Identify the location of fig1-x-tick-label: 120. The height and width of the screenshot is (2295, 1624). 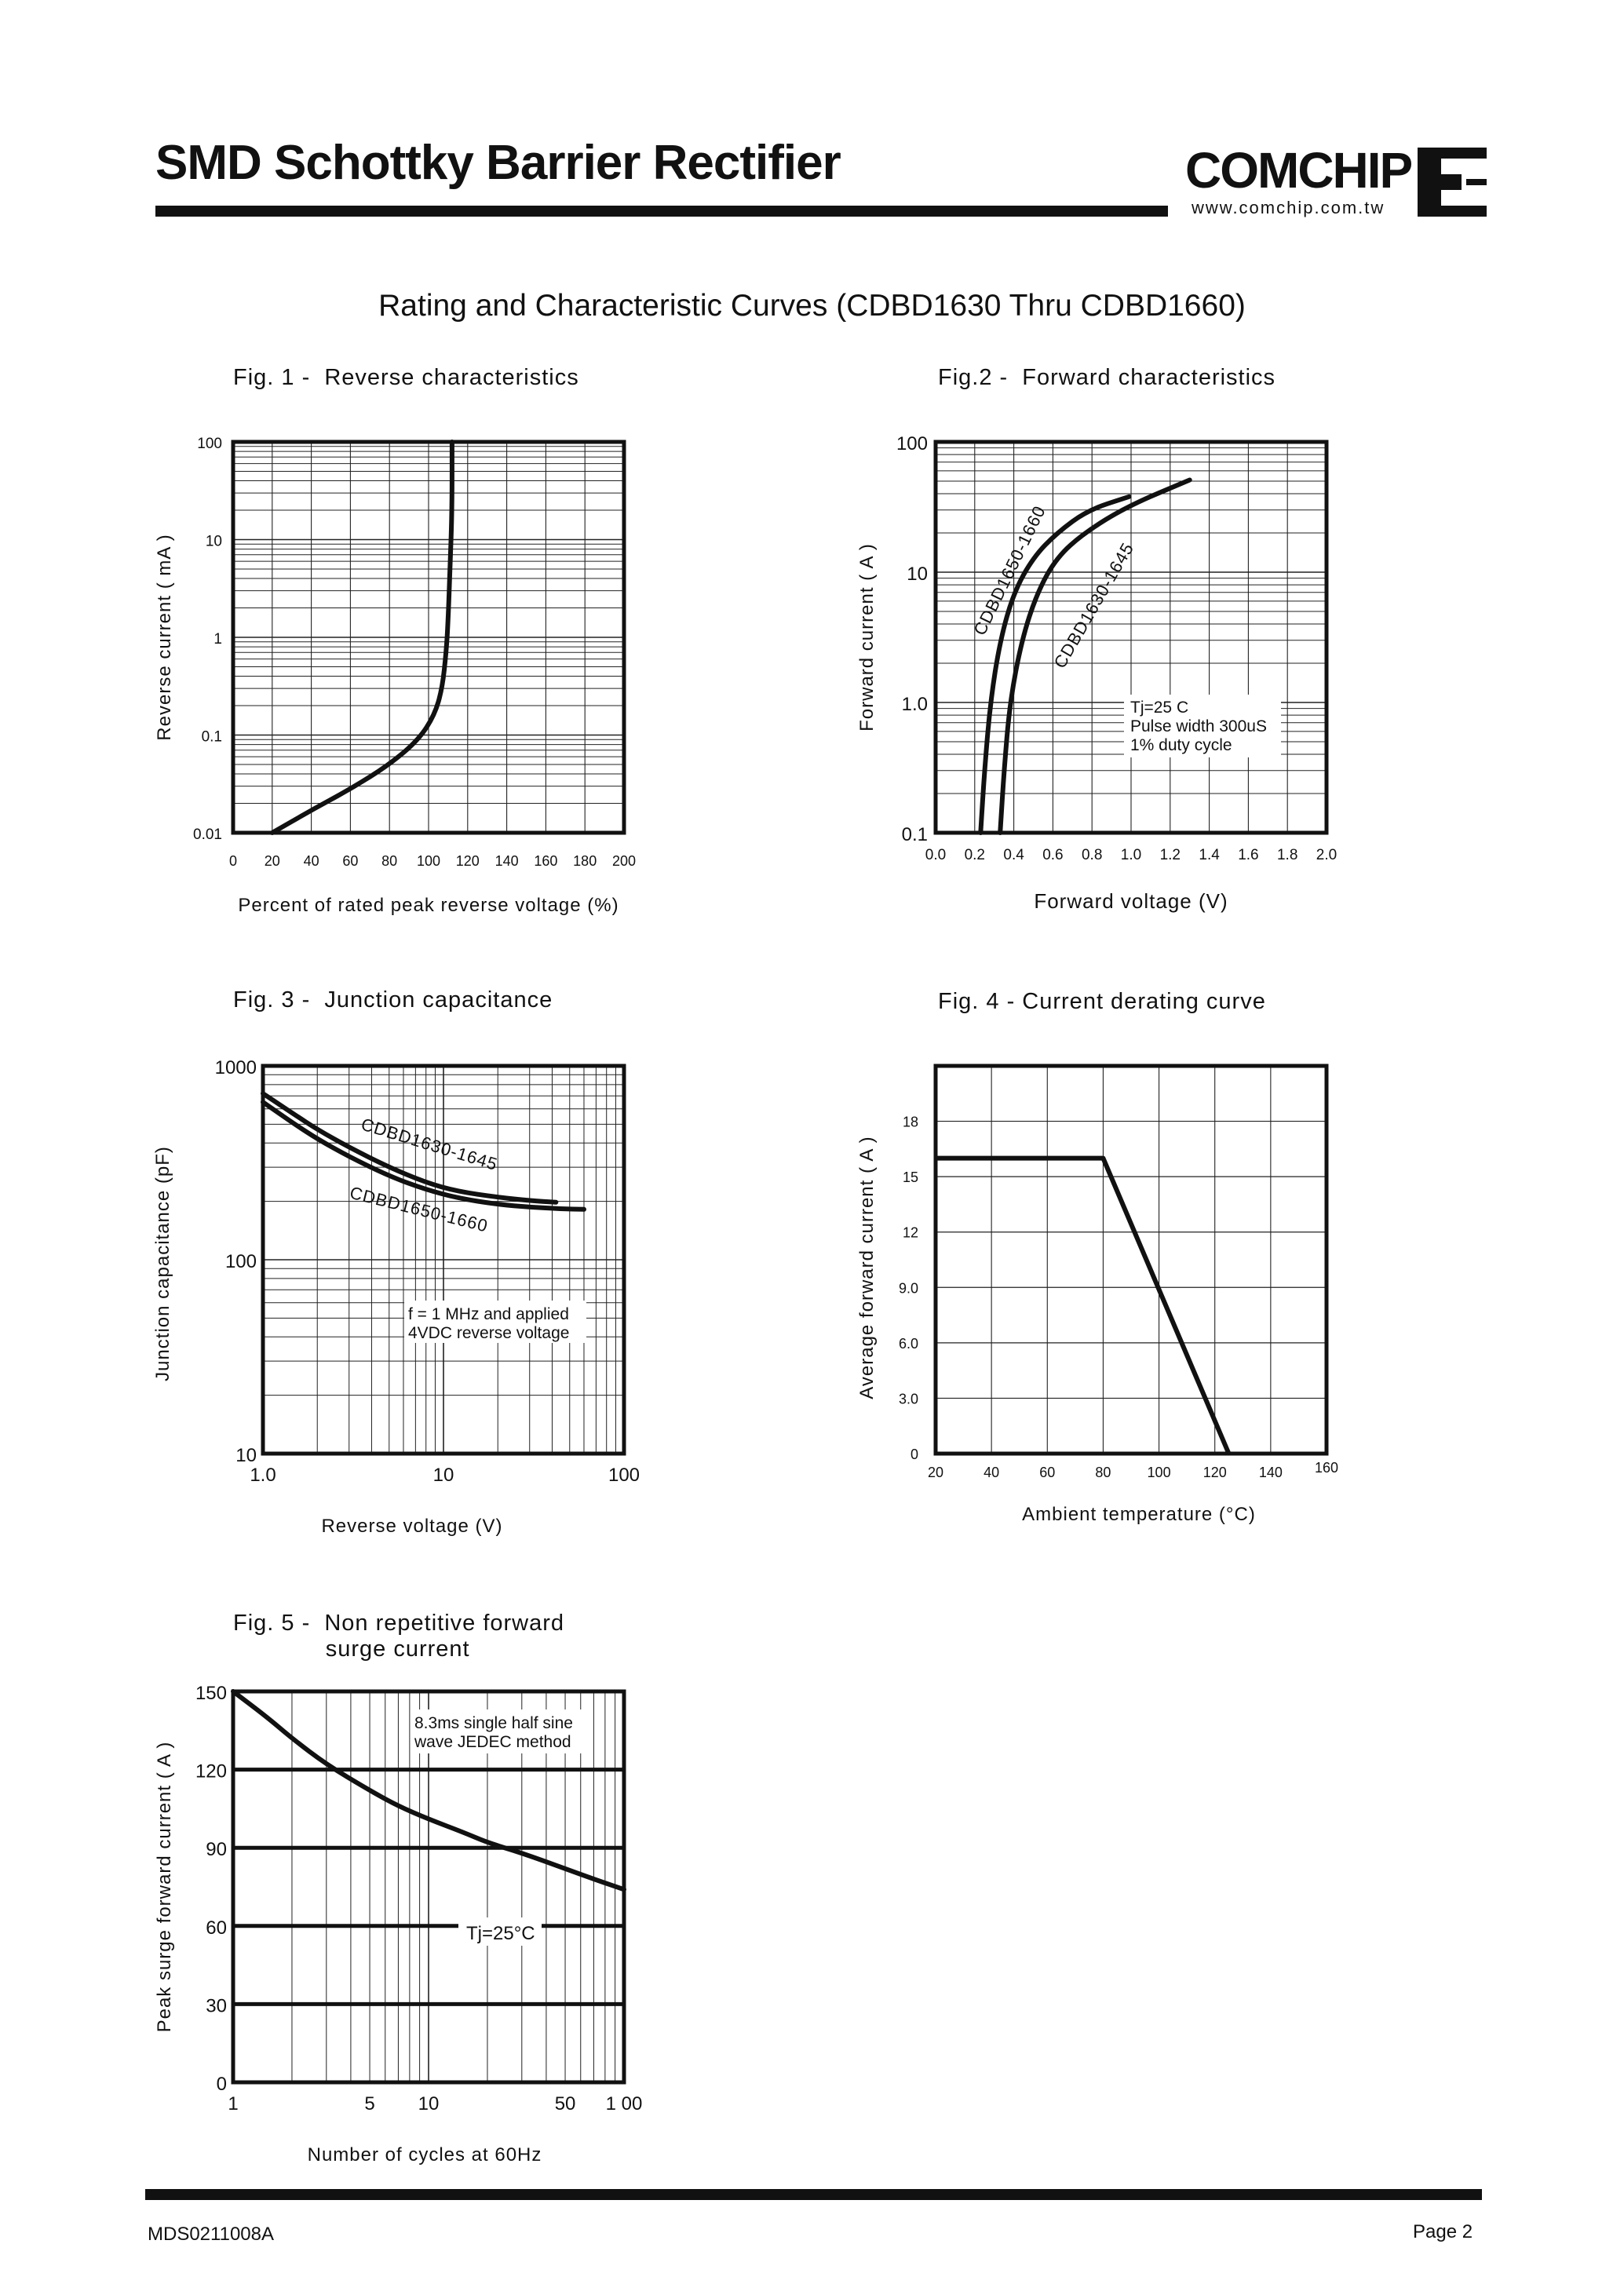
(468, 861).